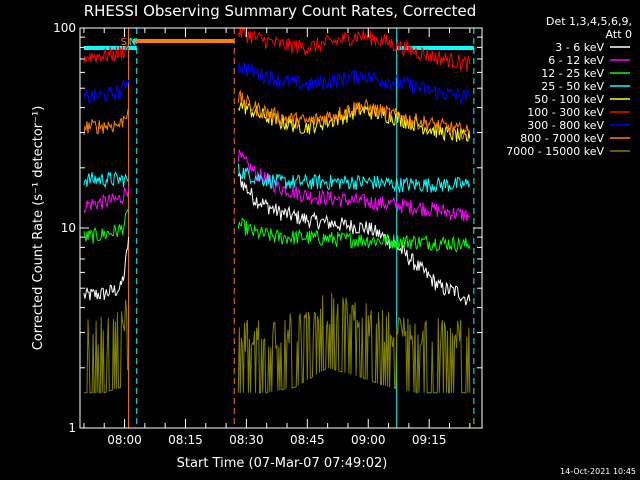 The height and width of the screenshot is (480, 640). I want to click on marker-label-0: SI, so click(125, 42).